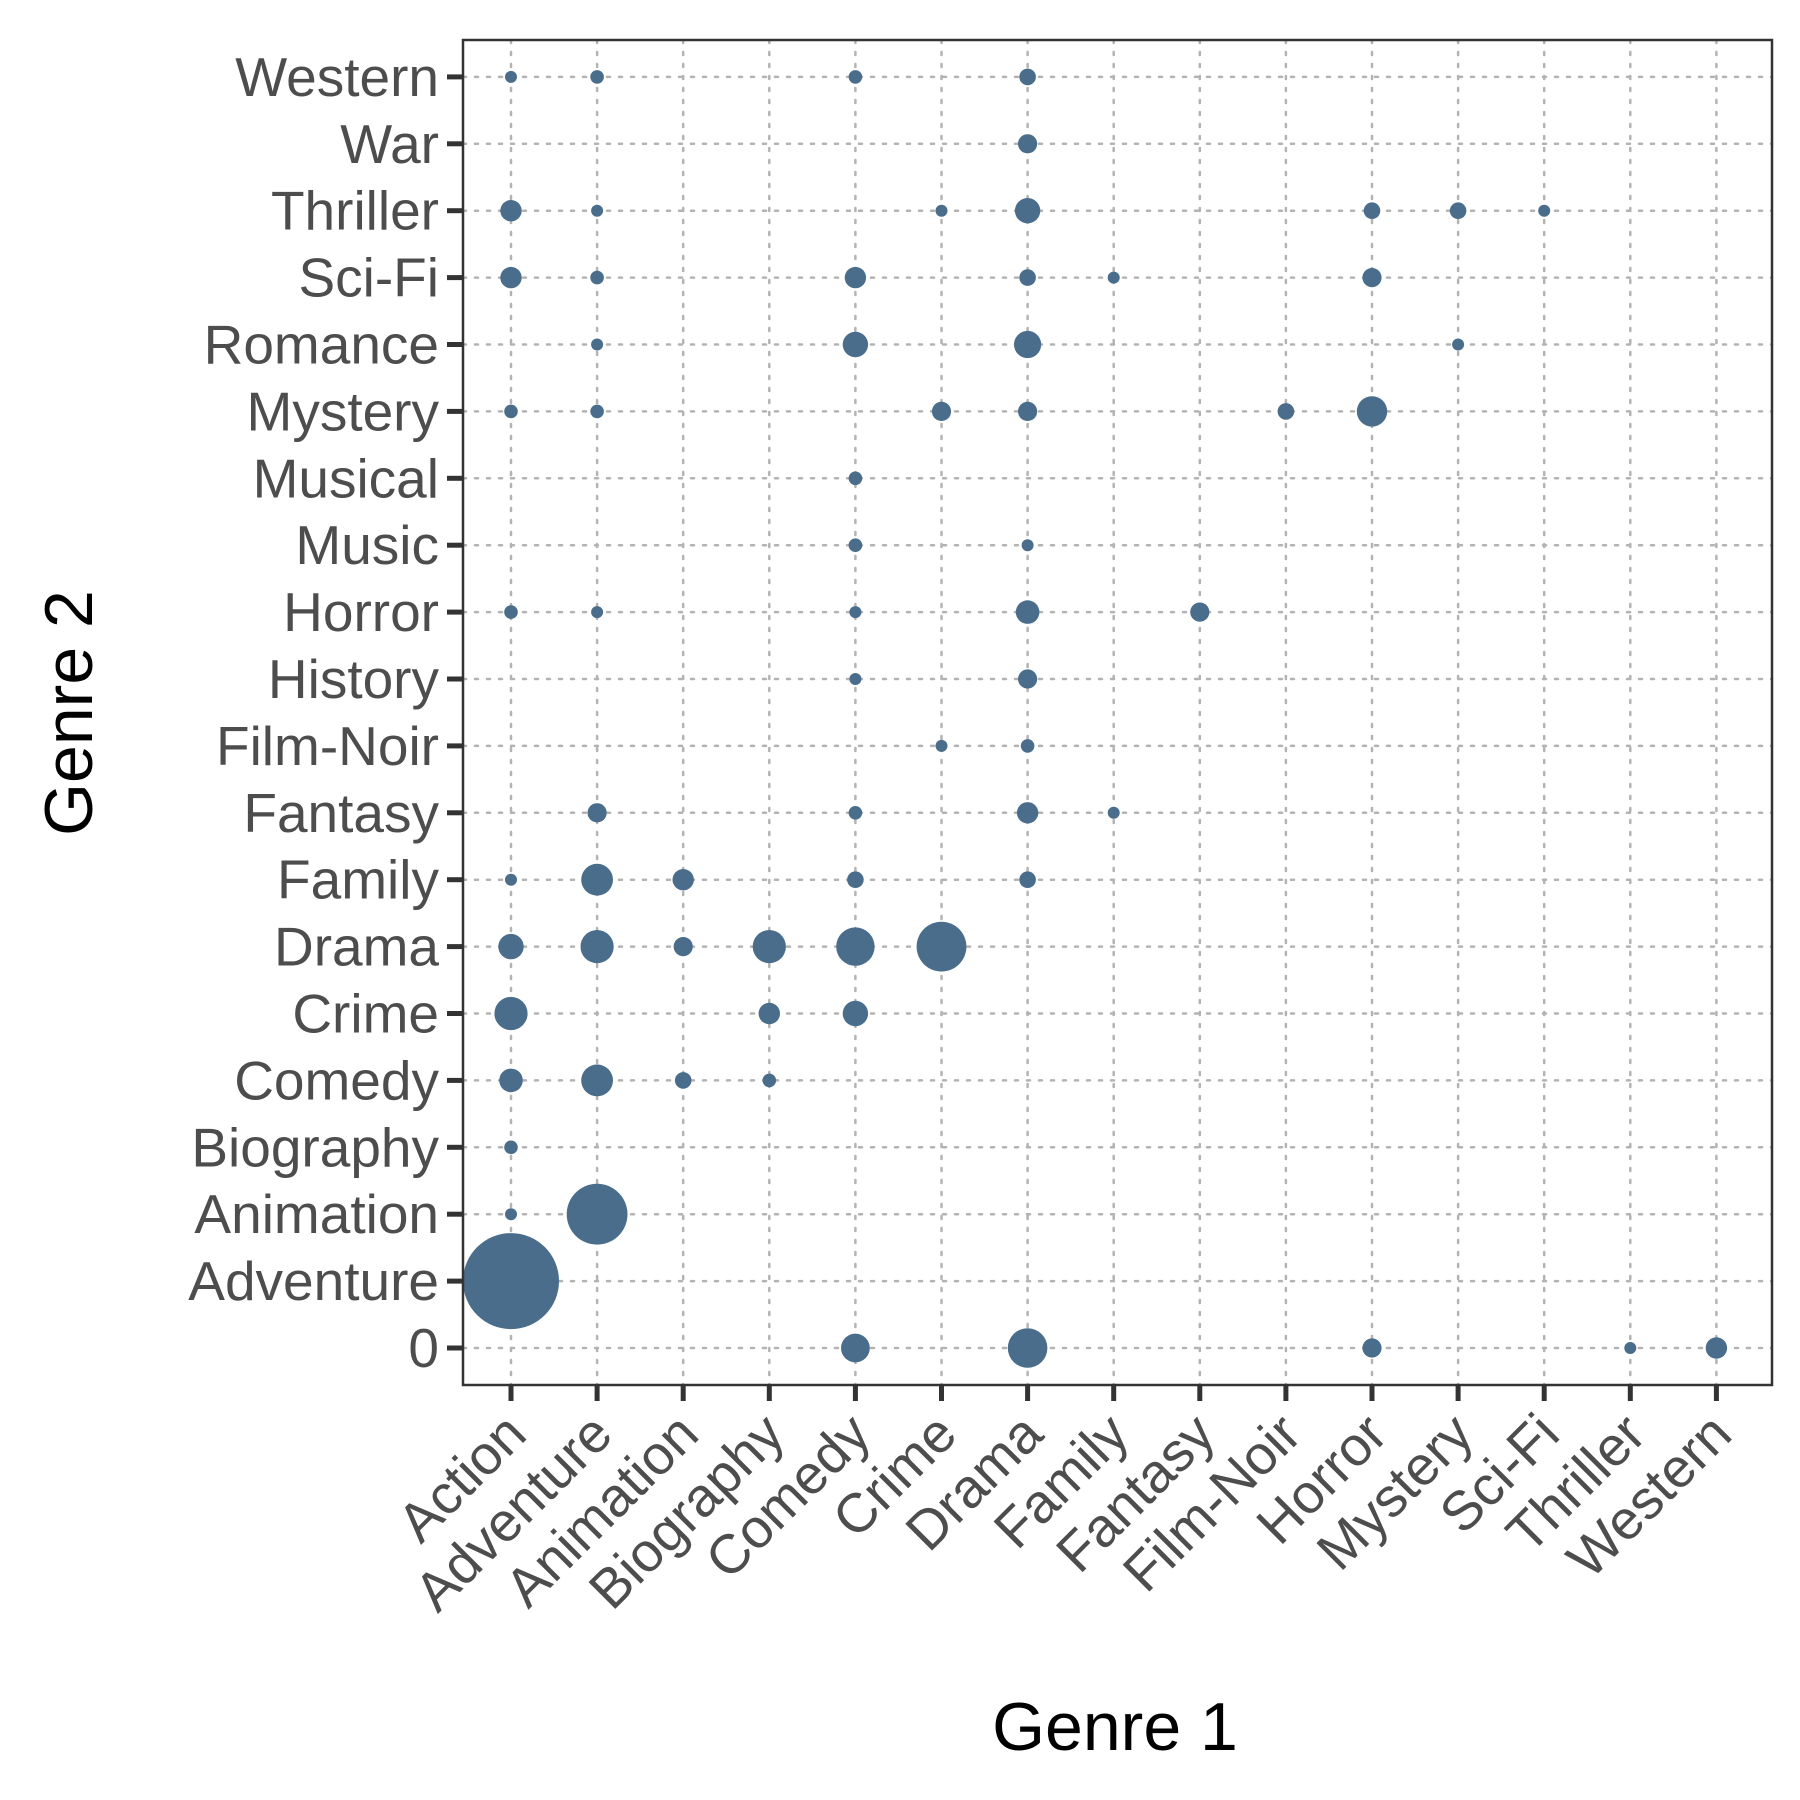  I want to click on y-tick-label-horror: Horror, so click(361, 612).